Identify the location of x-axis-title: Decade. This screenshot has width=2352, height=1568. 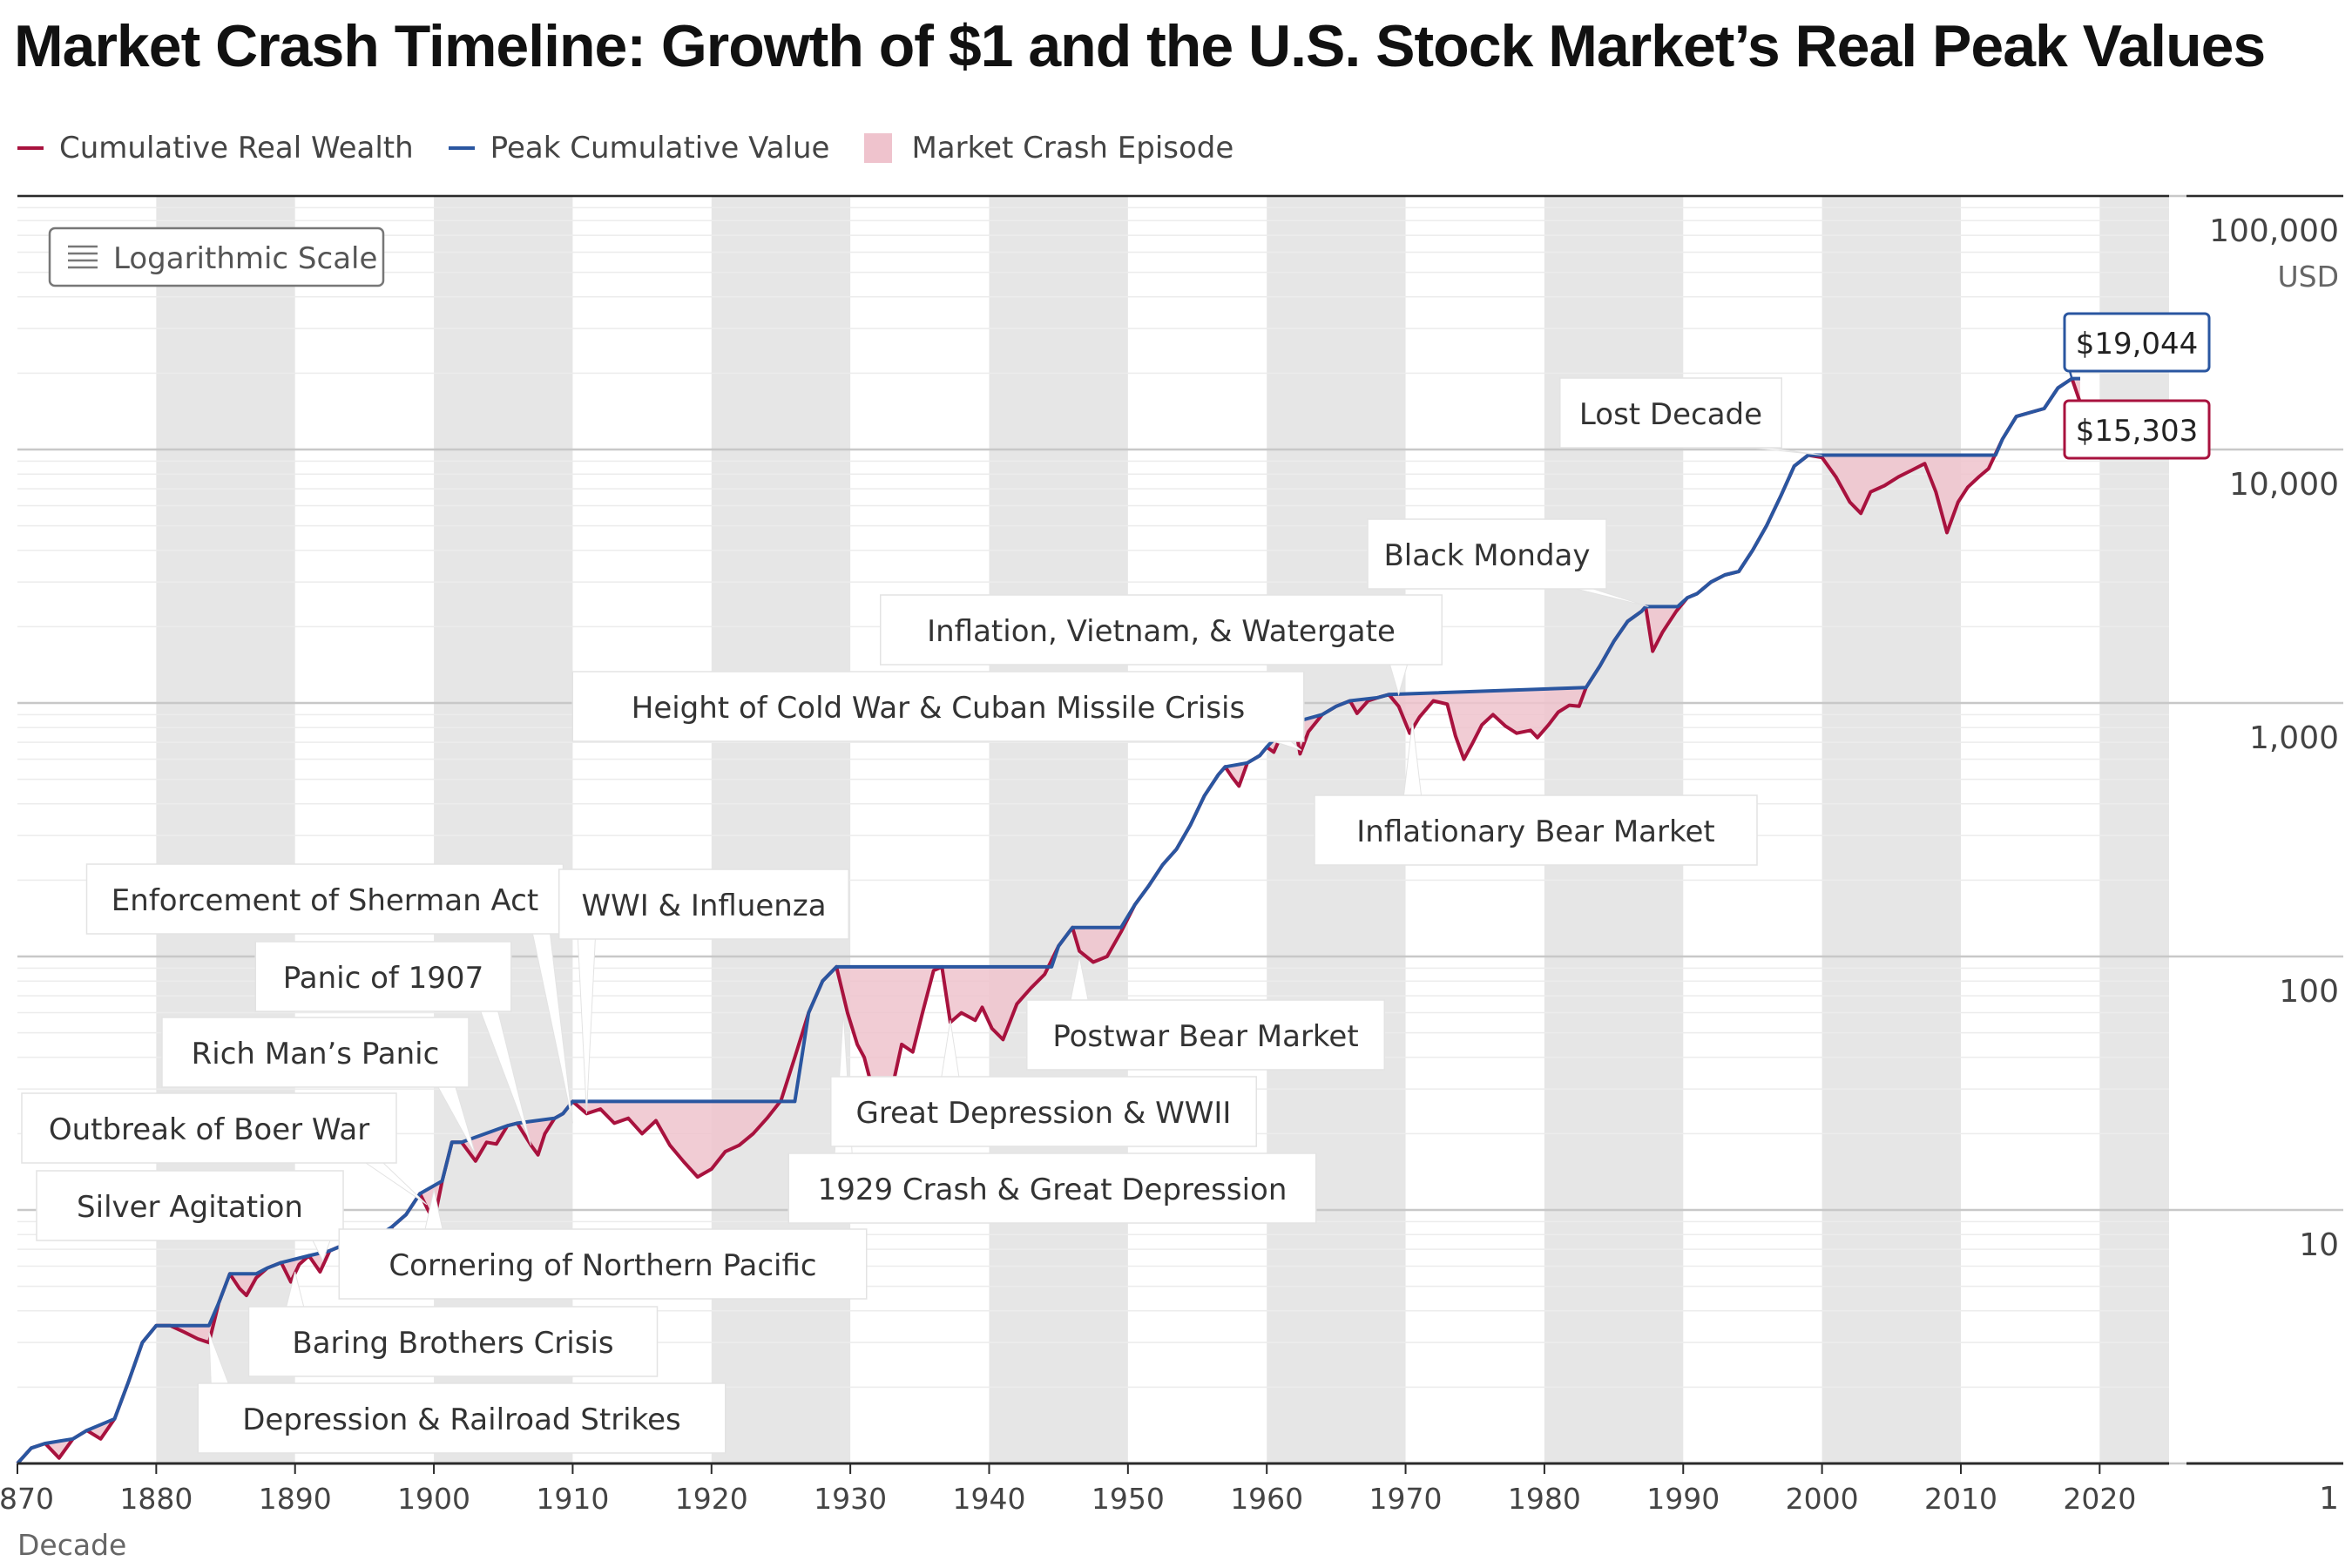
(71, 1545).